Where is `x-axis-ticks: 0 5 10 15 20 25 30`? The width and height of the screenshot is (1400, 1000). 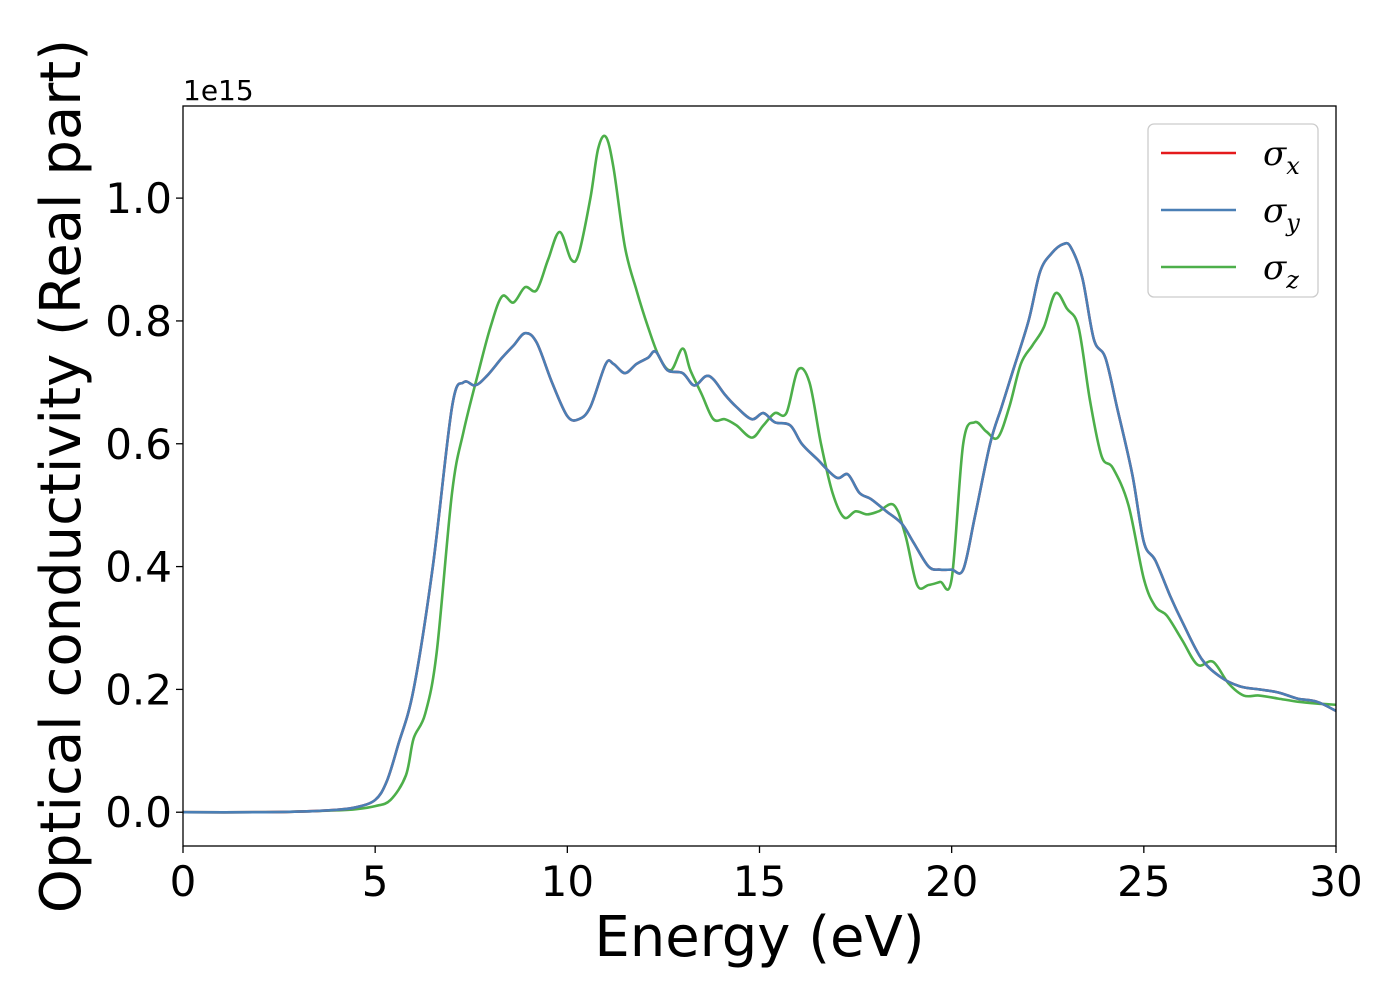
x-axis-ticks: 0 5 10 15 20 25 30 is located at coordinates (766, 876).